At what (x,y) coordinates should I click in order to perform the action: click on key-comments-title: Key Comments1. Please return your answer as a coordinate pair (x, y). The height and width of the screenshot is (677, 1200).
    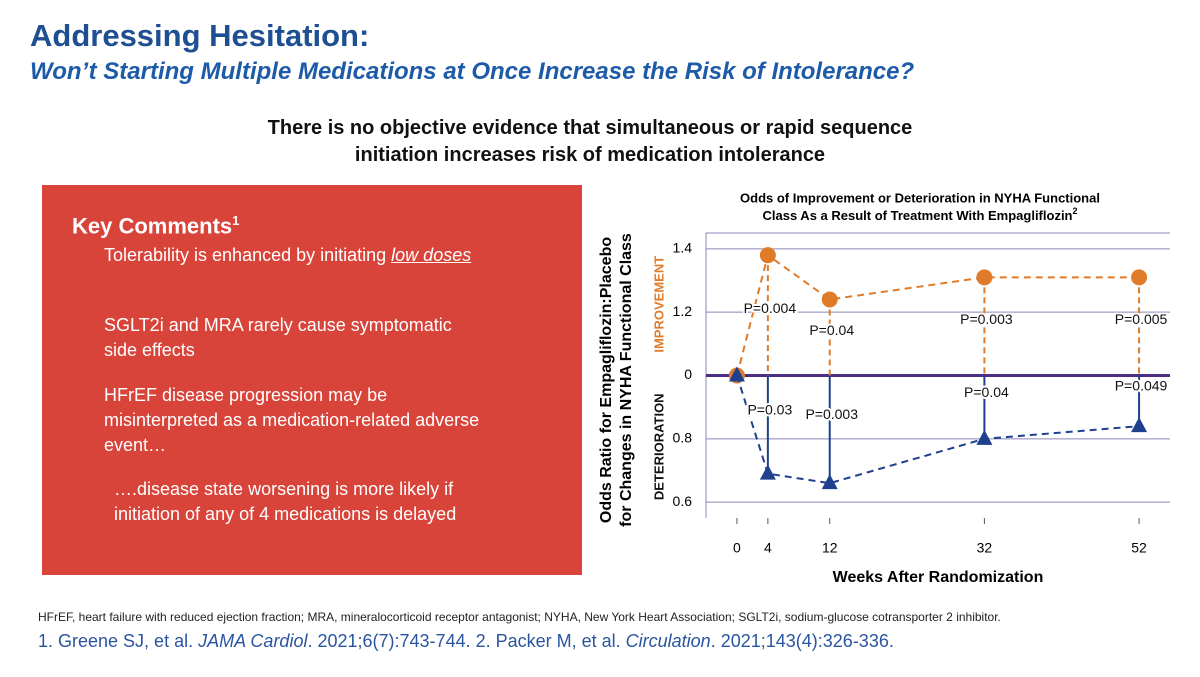
    Looking at the image, I should click on (155, 226).